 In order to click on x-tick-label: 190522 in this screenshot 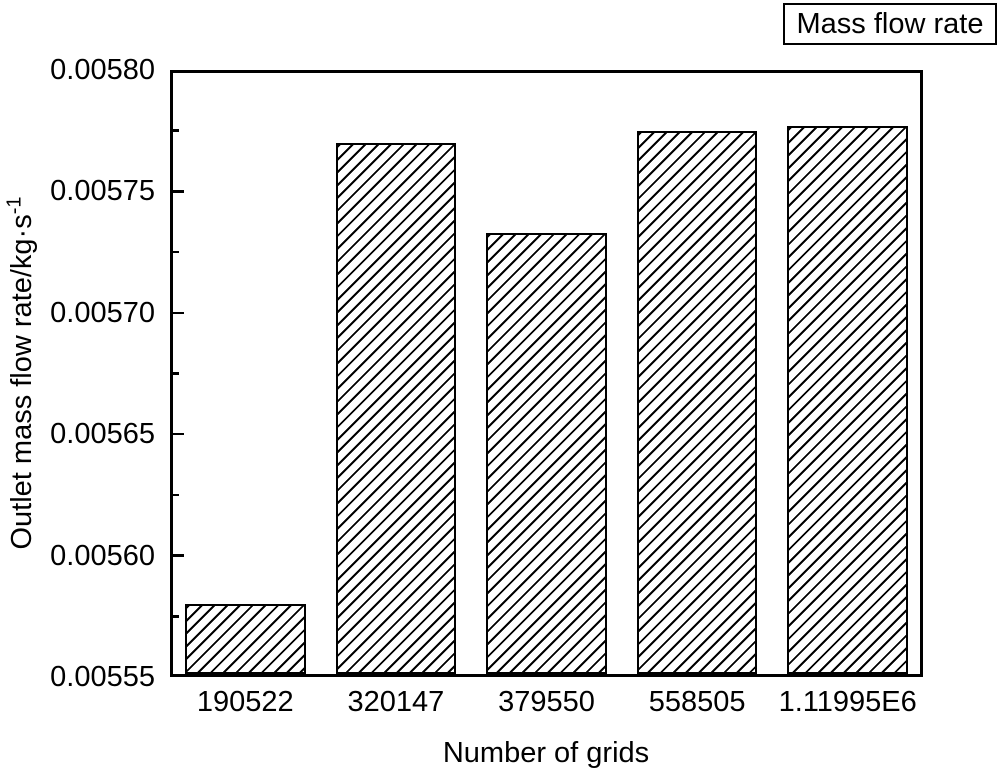, I will do `click(245, 702)`.